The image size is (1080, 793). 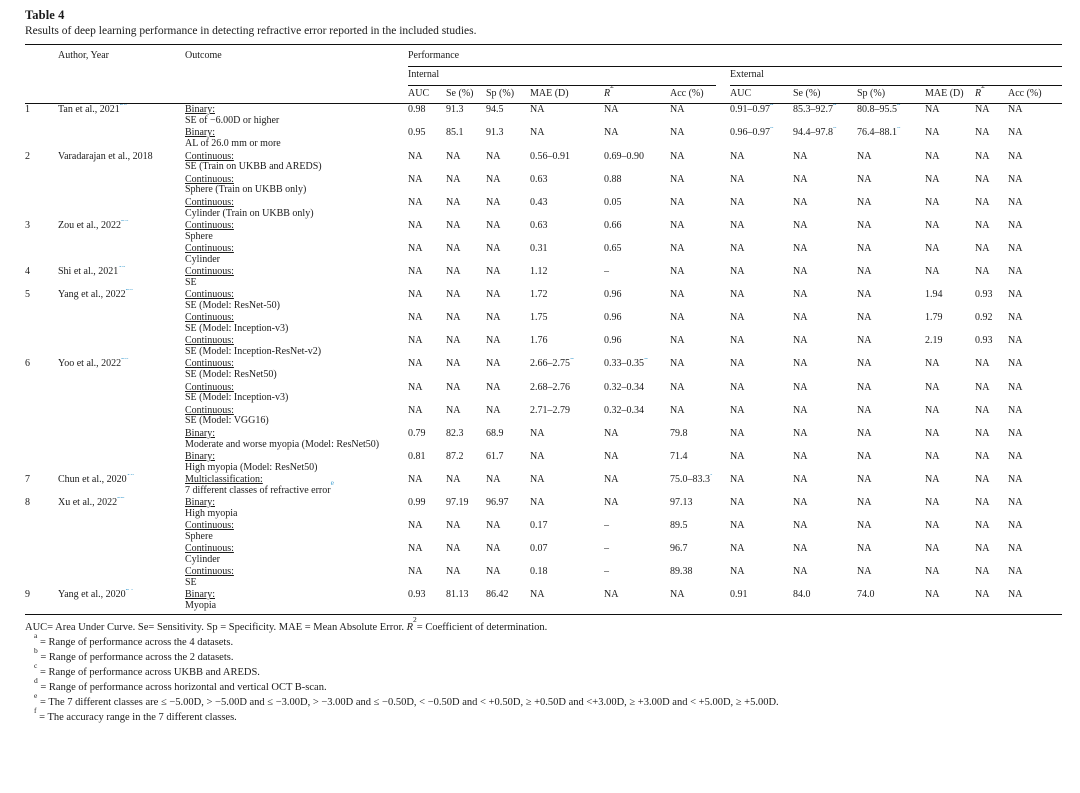 What do you see at coordinates (495, 456) in the screenshot?
I see `metric-value: 61.7` at bounding box center [495, 456].